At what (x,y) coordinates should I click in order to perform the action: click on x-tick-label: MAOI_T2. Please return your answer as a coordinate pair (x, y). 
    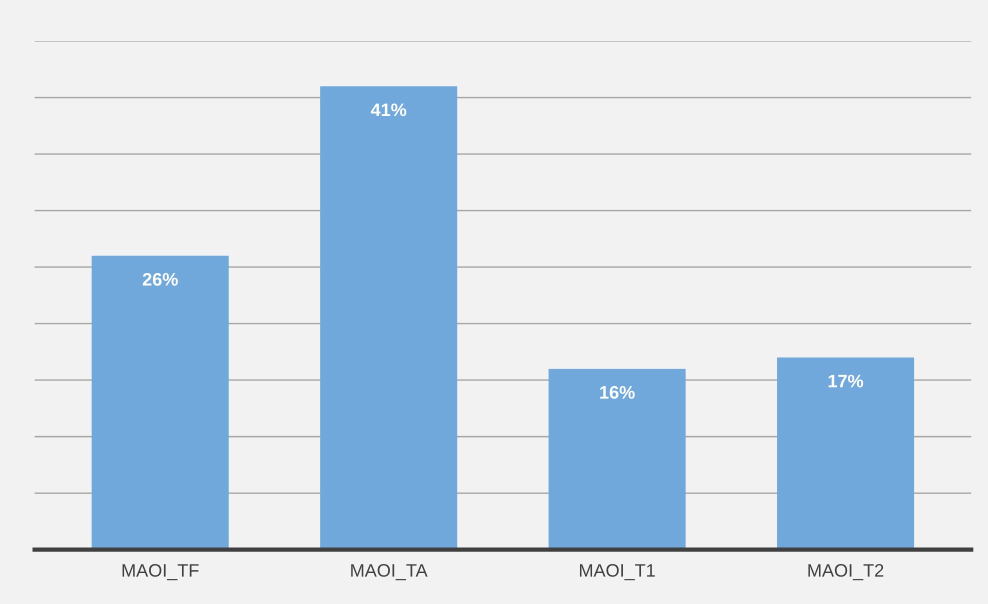
    Looking at the image, I should click on (846, 572).